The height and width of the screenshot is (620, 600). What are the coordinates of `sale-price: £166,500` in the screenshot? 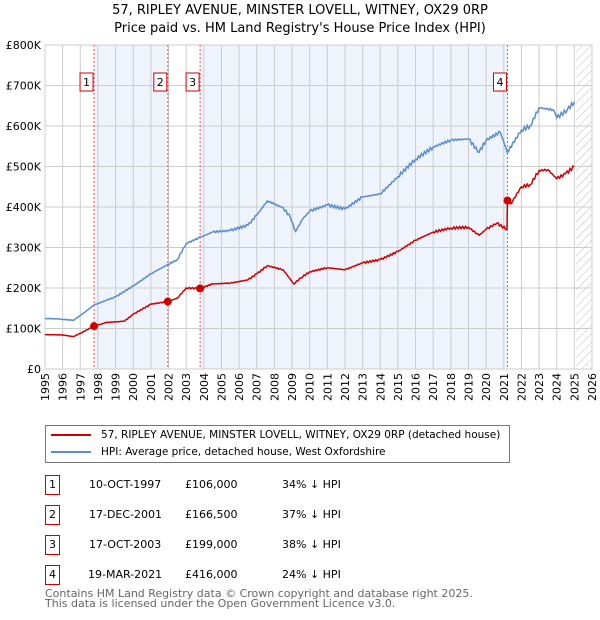 It's located at (211, 514).